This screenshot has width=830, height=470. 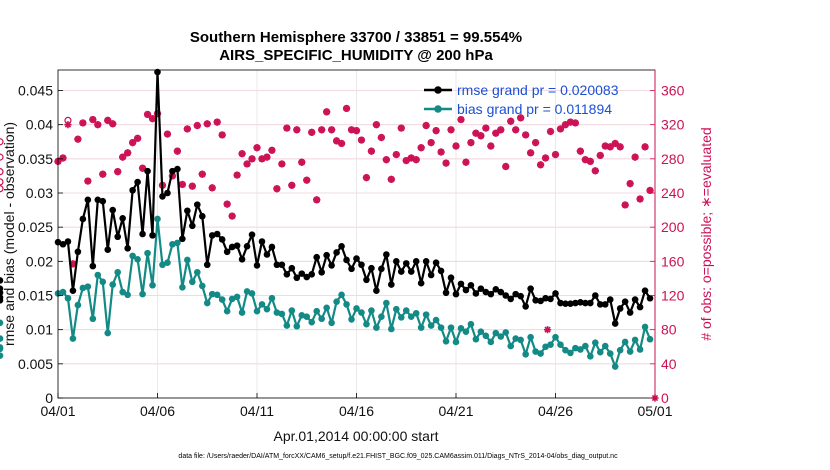 I want to click on y2-tick-label: 280, so click(x=673, y=159).